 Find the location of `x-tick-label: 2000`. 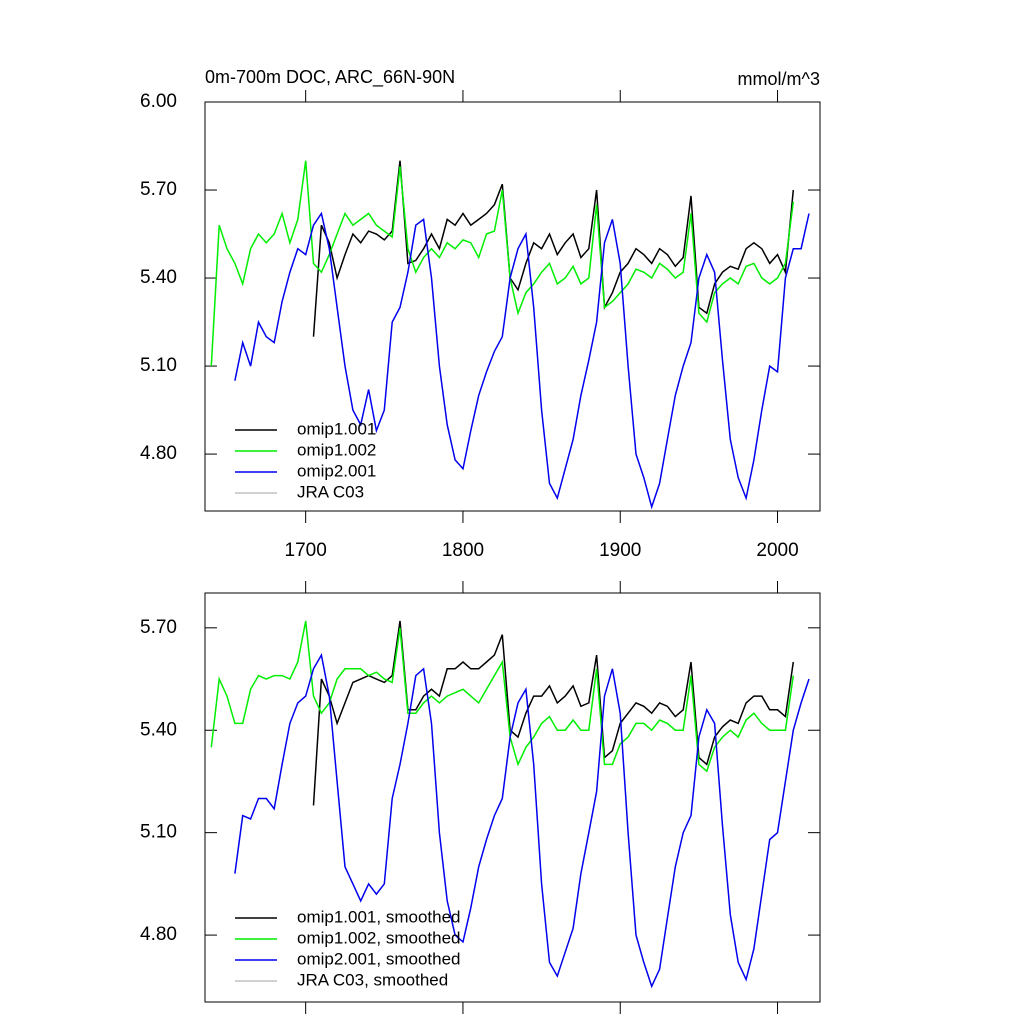

x-tick-label: 2000 is located at coordinates (777, 550).